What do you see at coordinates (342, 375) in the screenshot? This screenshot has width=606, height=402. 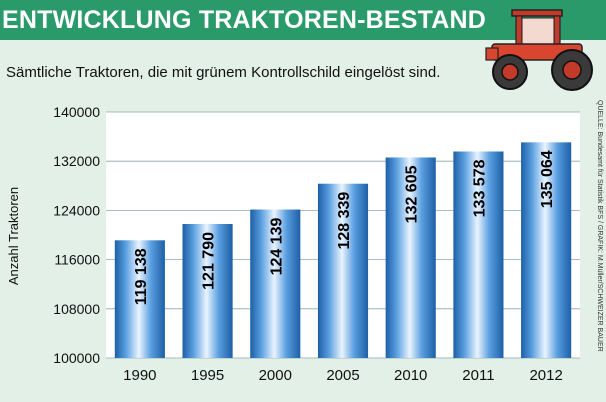 I see `x-tick-label: 2005` at bounding box center [342, 375].